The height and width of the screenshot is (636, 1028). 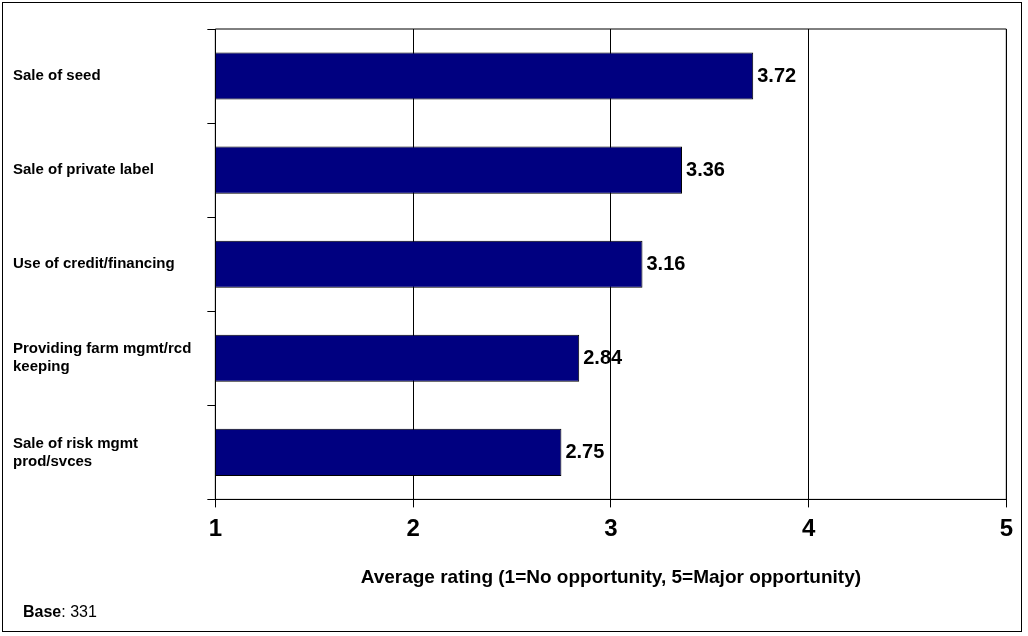 I want to click on x-axis-title: Average rating (1=No opportunity, 5=Major opportunity), so click(x=611, y=576).